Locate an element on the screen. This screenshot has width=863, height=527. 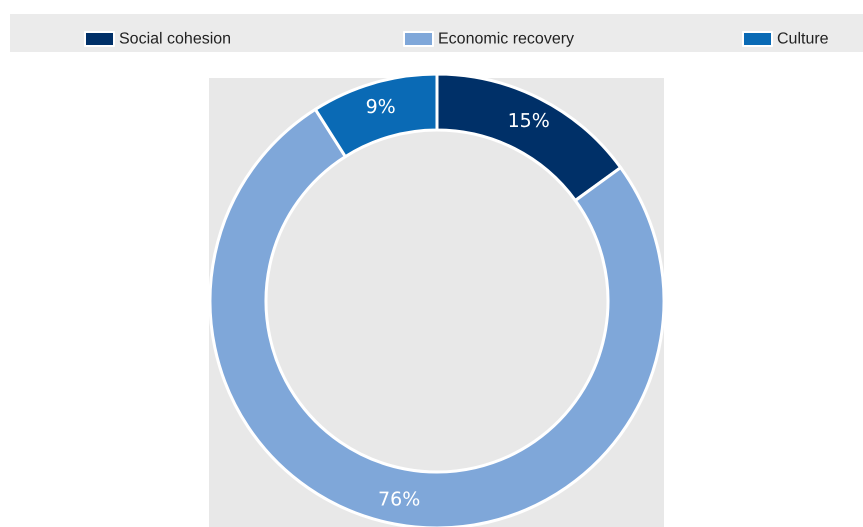
data-label: 9% is located at coordinates (381, 107).